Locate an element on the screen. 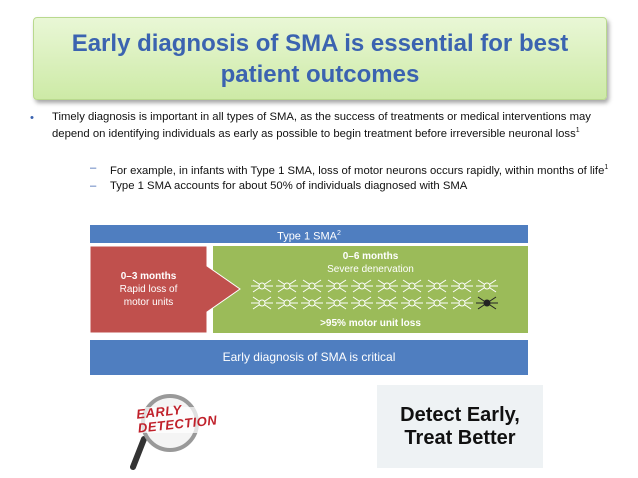  early-period: 0–3 months is located at coordinates (148, 276).